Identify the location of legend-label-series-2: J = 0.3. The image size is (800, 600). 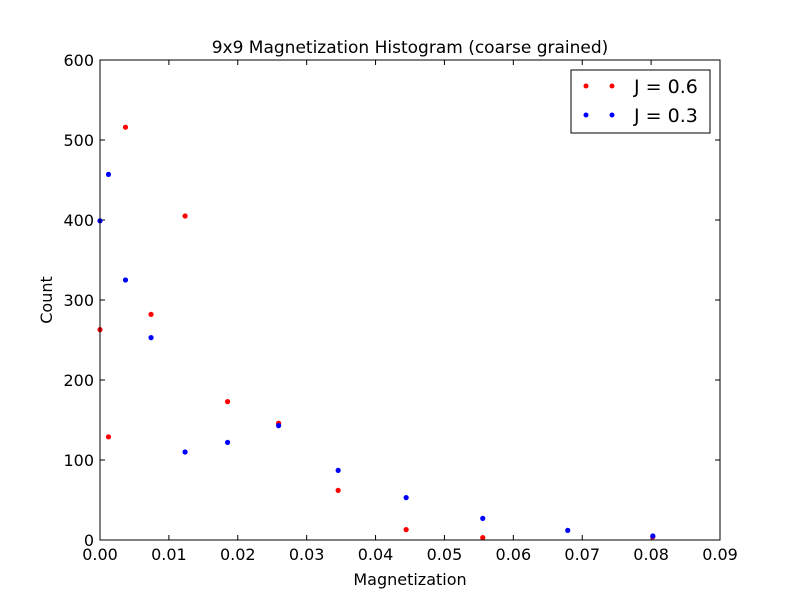
(665, 116).